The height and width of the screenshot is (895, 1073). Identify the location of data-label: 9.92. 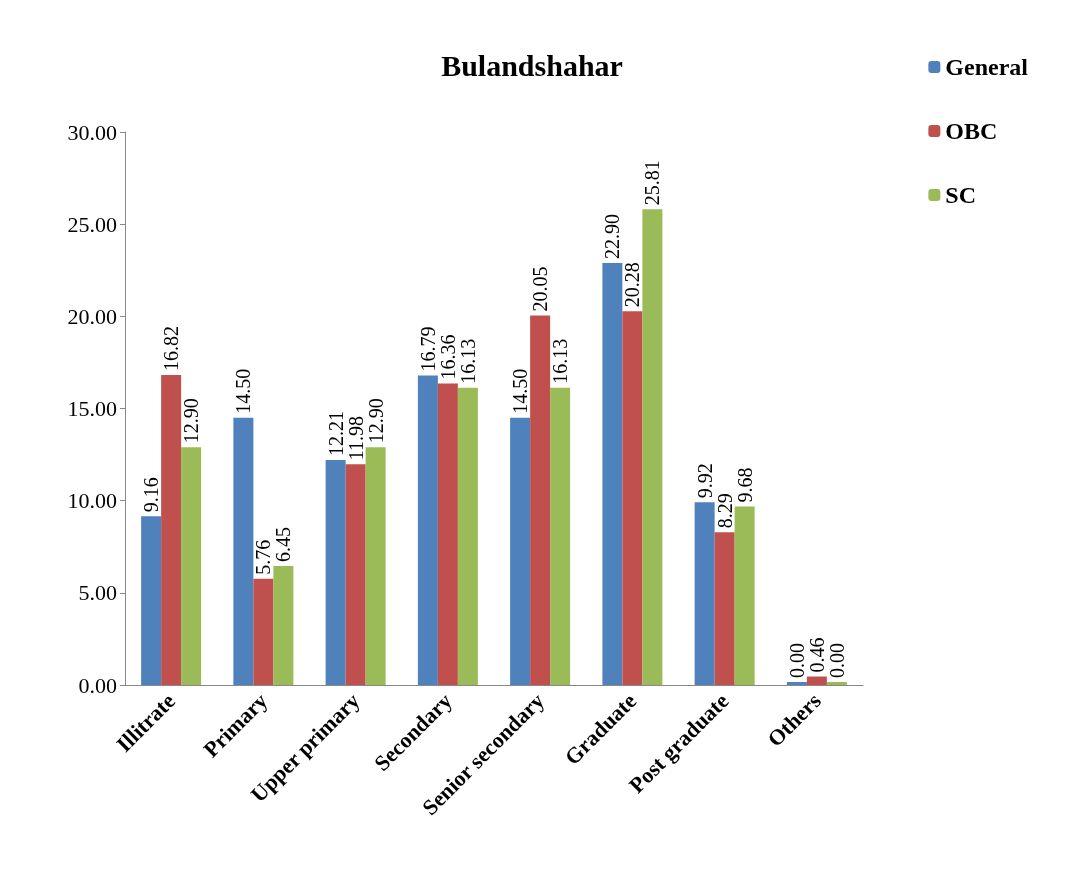
(704, 481).